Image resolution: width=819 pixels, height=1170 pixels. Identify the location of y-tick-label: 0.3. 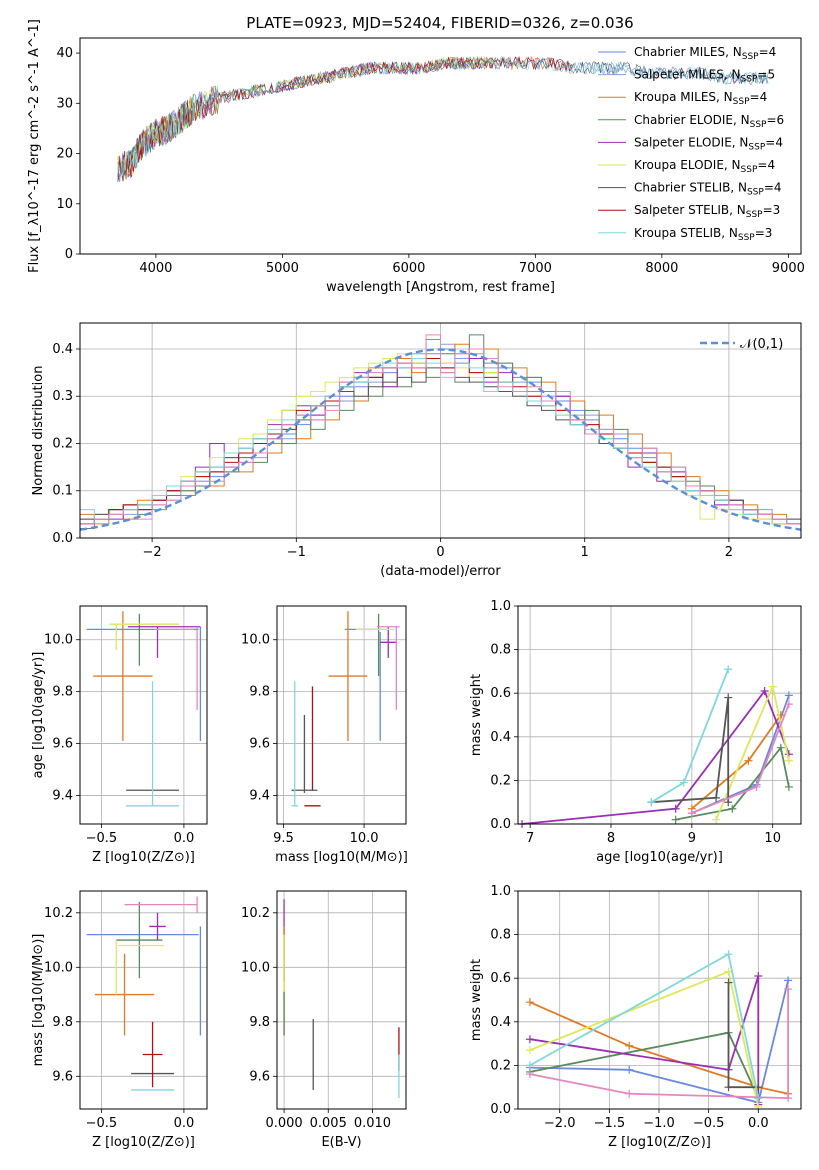
(62, 396).